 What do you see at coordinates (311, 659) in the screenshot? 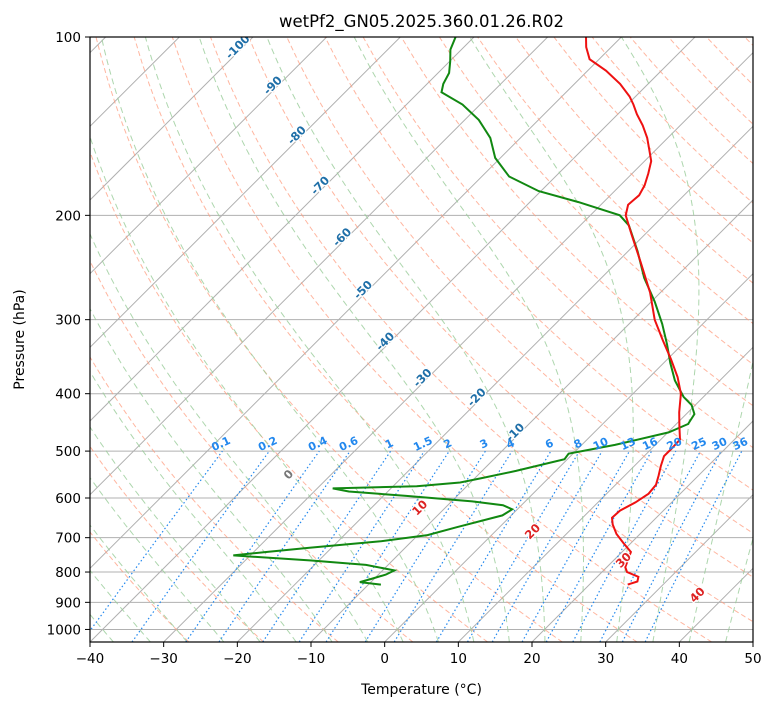
I see `x-tick-label: −10` at bounding box center [311, 659].